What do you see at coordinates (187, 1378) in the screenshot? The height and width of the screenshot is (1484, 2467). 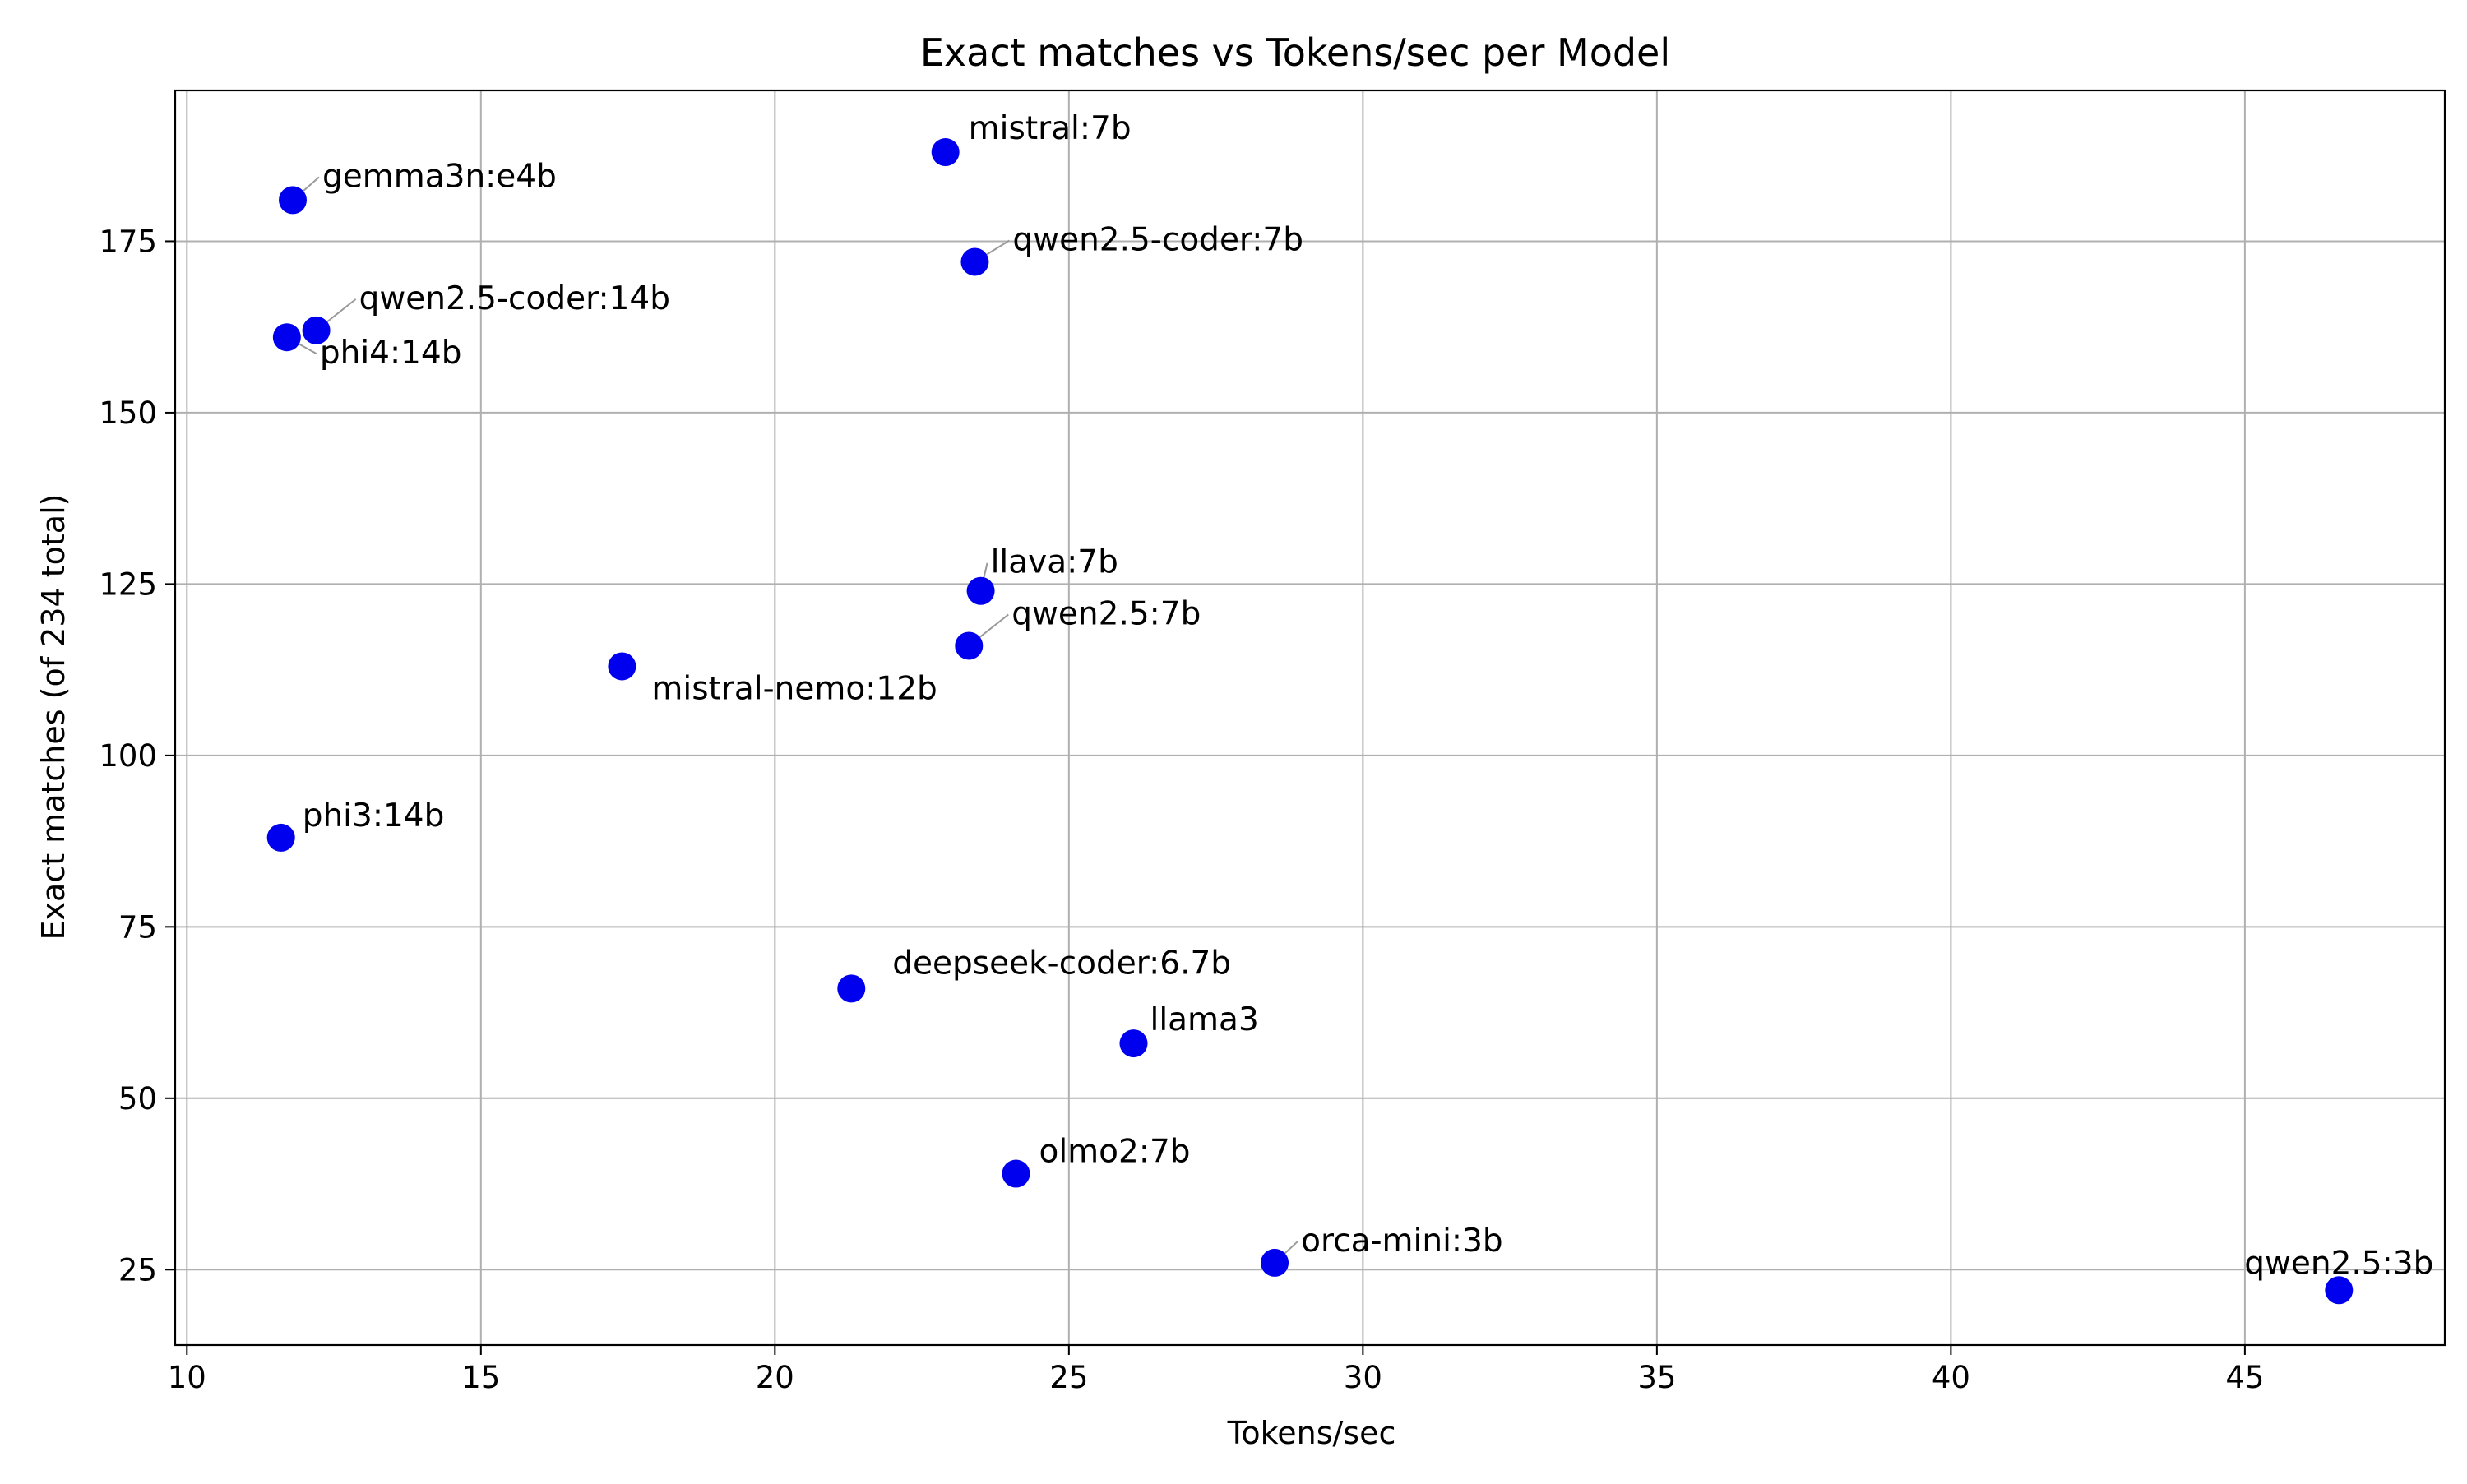 I see `x-tick-label: 10` at bounding box center [187, 1378].